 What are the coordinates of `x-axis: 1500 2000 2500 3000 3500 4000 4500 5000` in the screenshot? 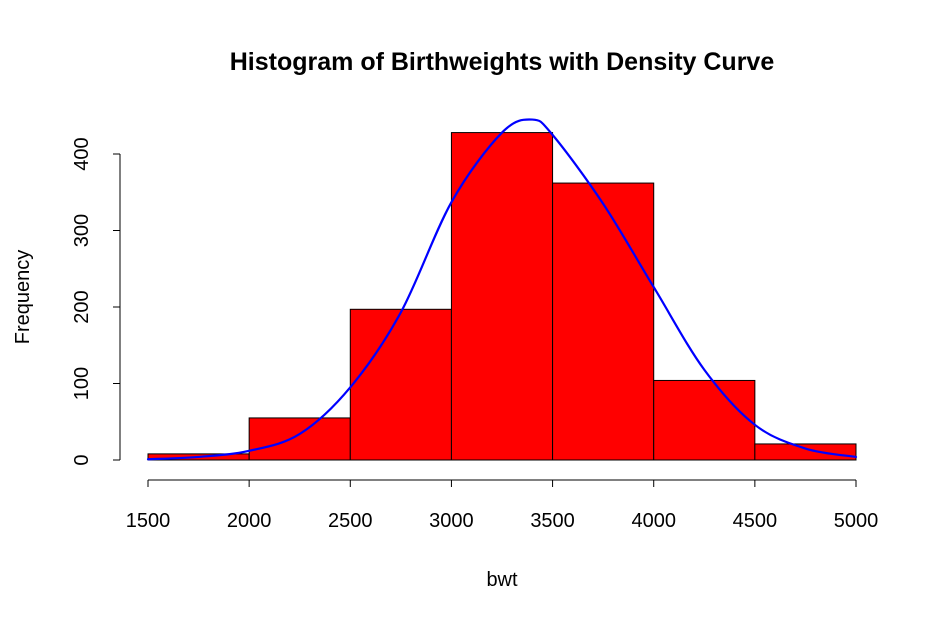 It's located at (502, 505).